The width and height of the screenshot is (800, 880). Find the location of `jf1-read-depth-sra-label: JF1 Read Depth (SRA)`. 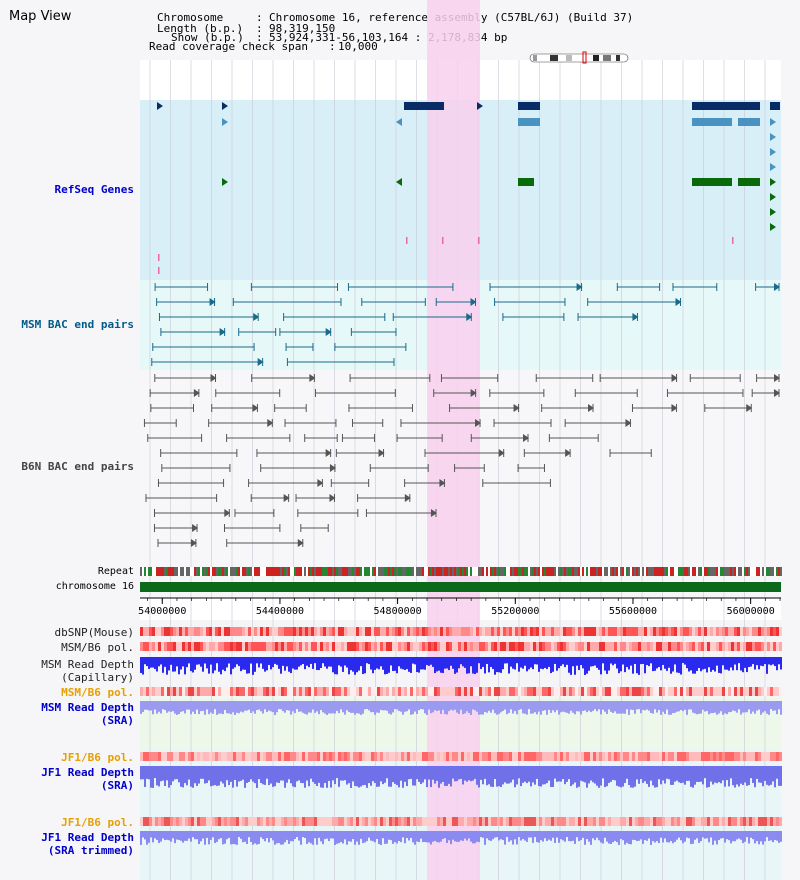

jf1-read-depth-sra-label: JF1 Read Depth (SRA) is located at coordinates (87, 779).